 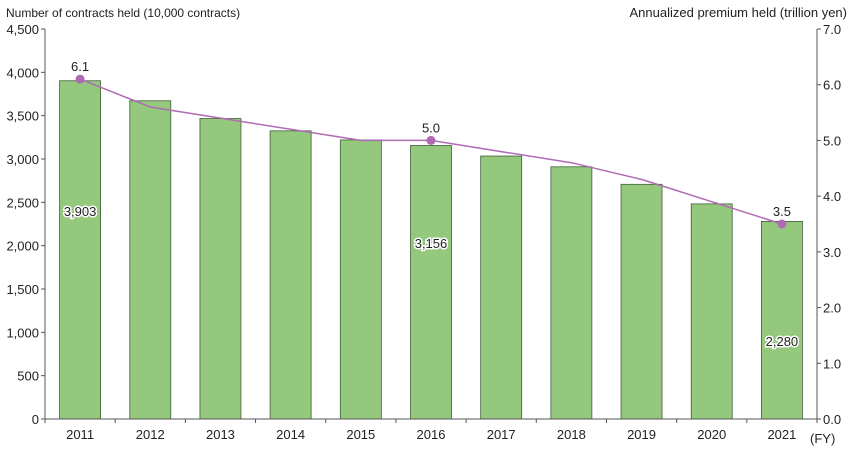 I want to click on left-tick-label: 3,500, so click(x=22, y=116).